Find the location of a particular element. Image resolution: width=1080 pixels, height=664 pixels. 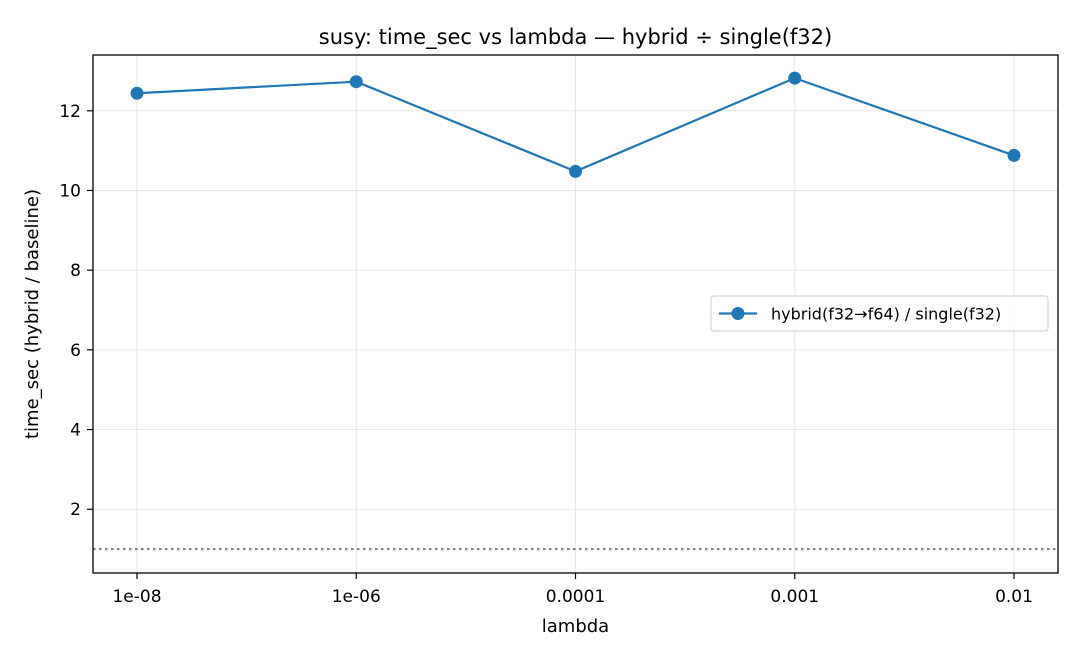

y-tick-label: 12 is located at coordinates (70, 112).